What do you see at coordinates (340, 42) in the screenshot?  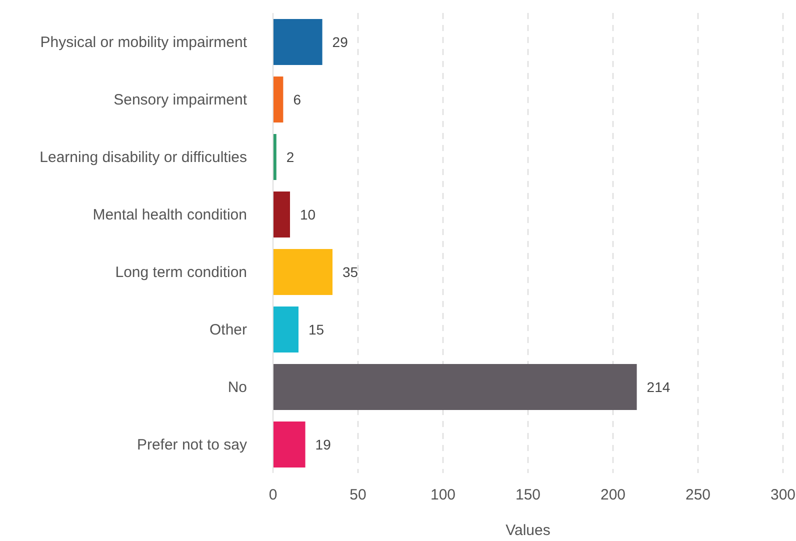 I see `data-label: 29` at bounding box center [340, 42].